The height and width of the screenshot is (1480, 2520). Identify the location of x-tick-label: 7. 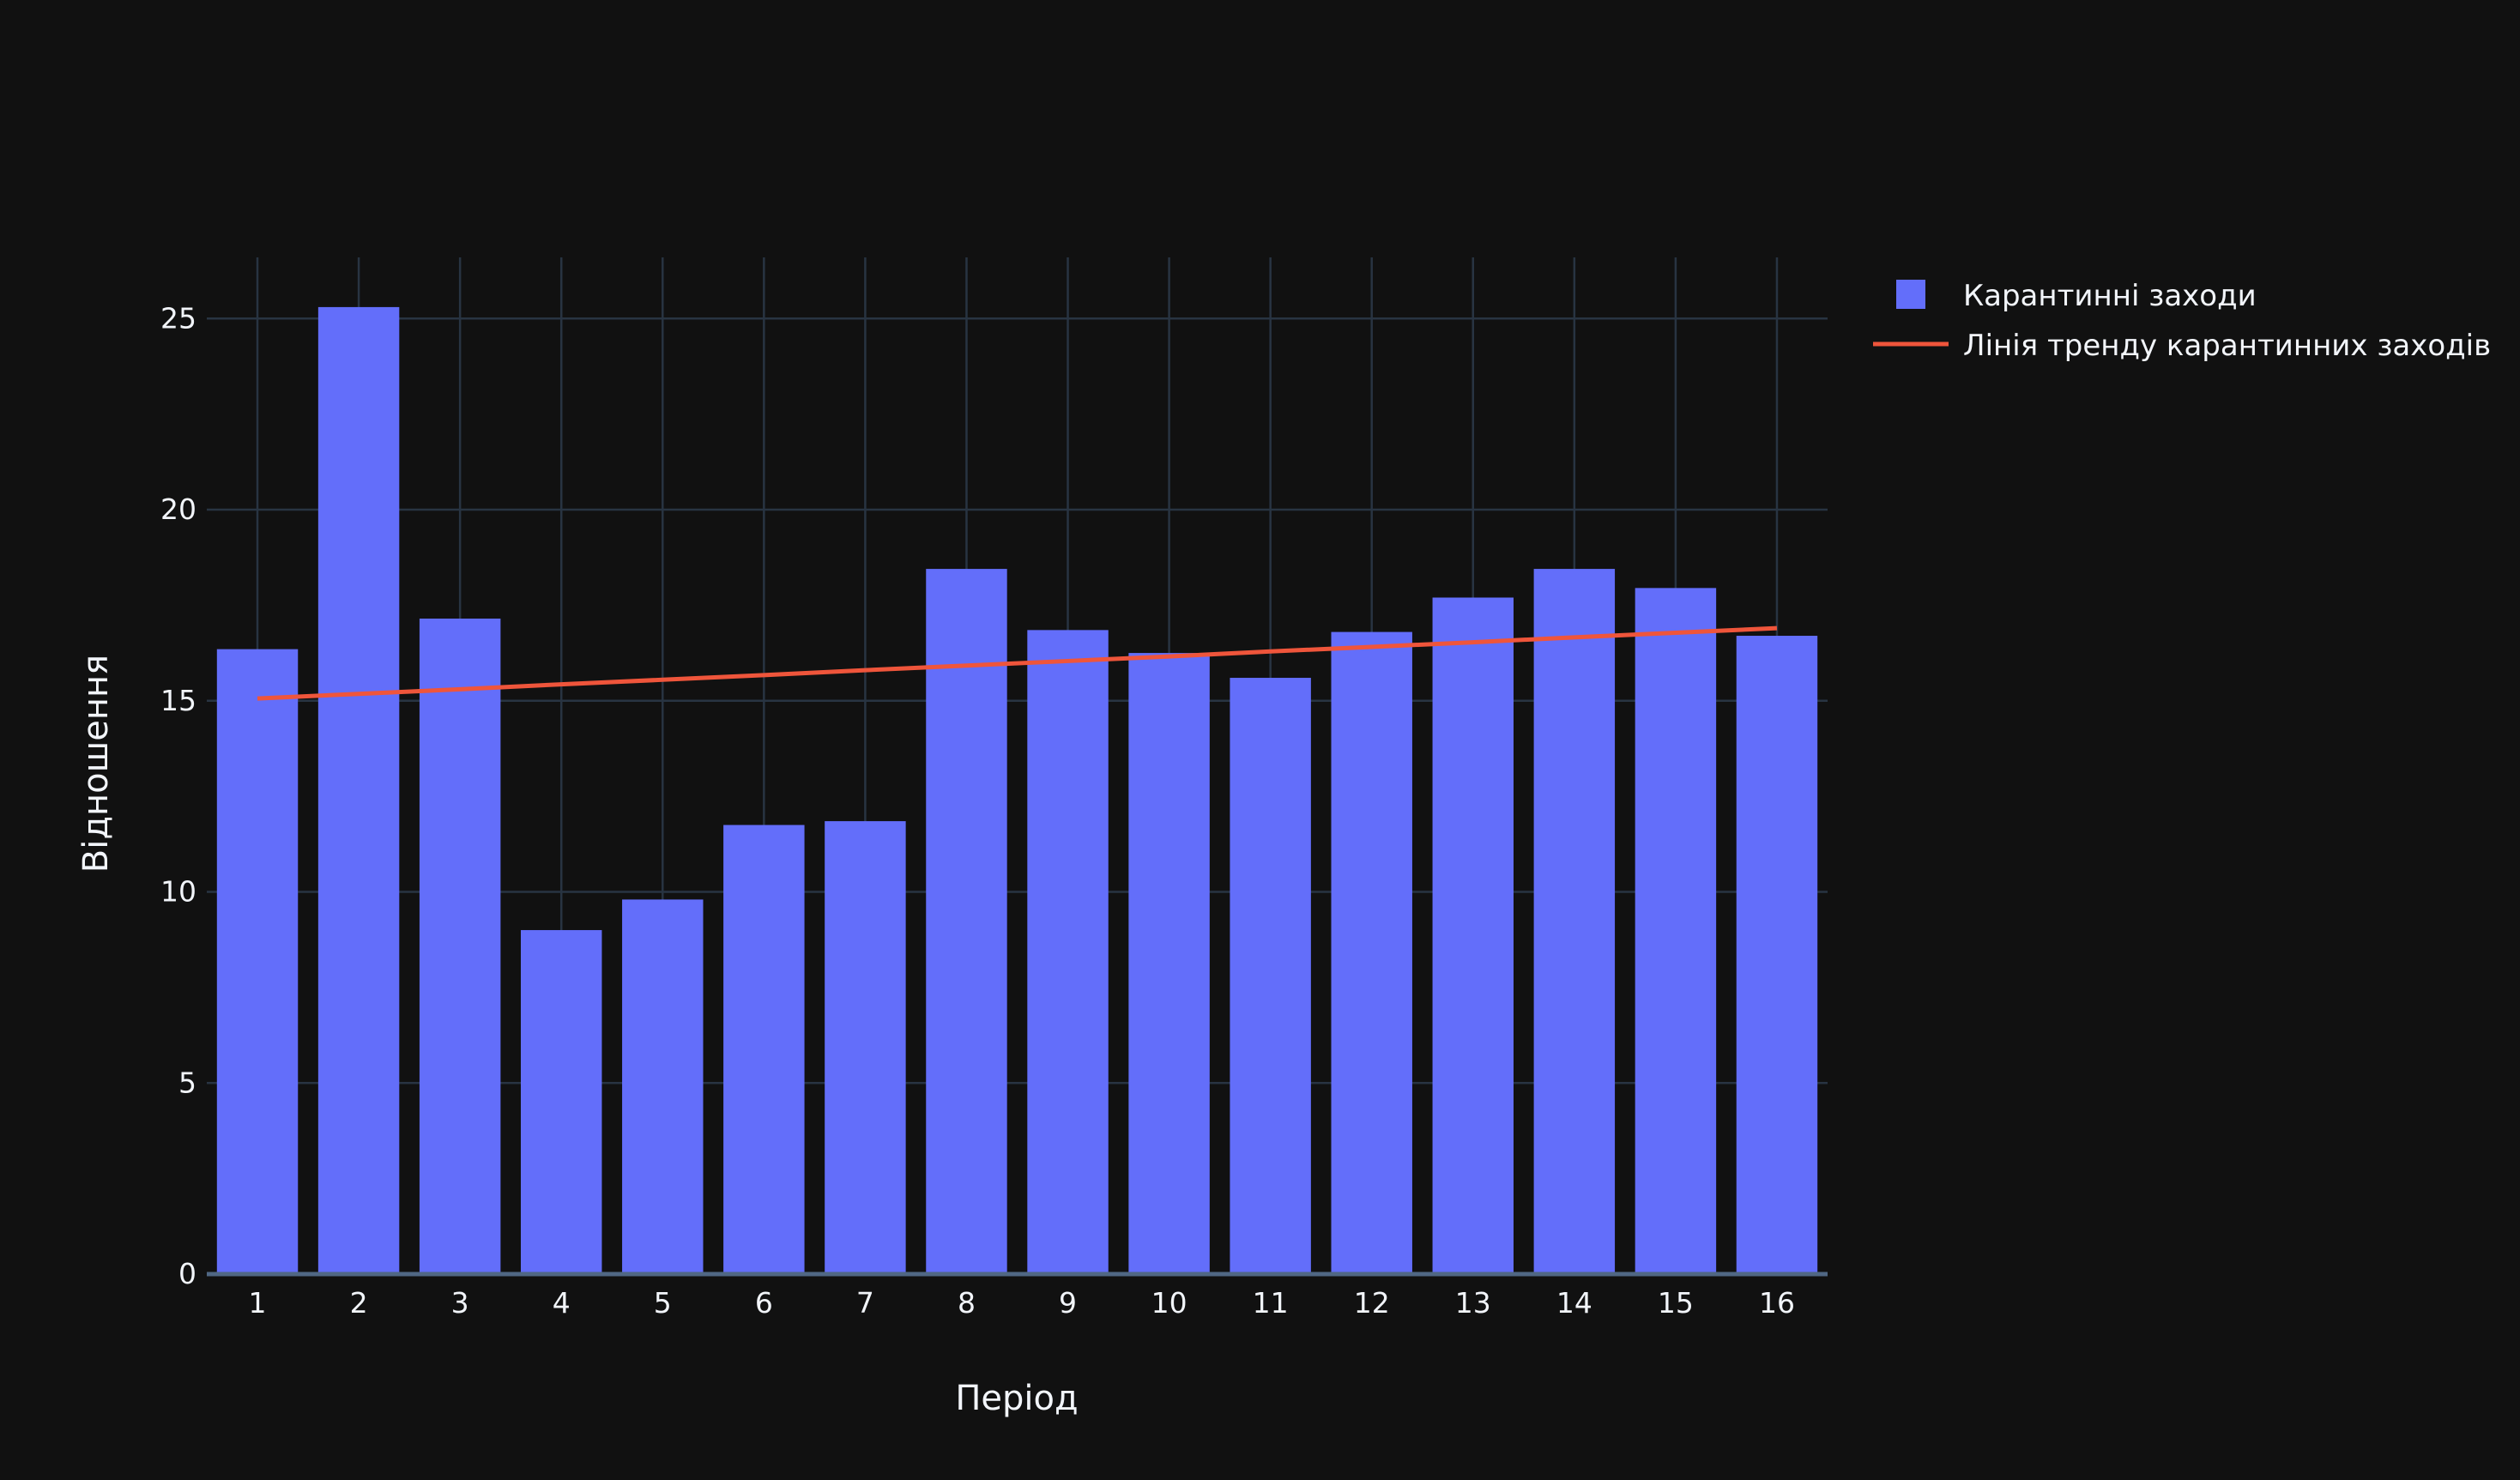
(865, 1303).